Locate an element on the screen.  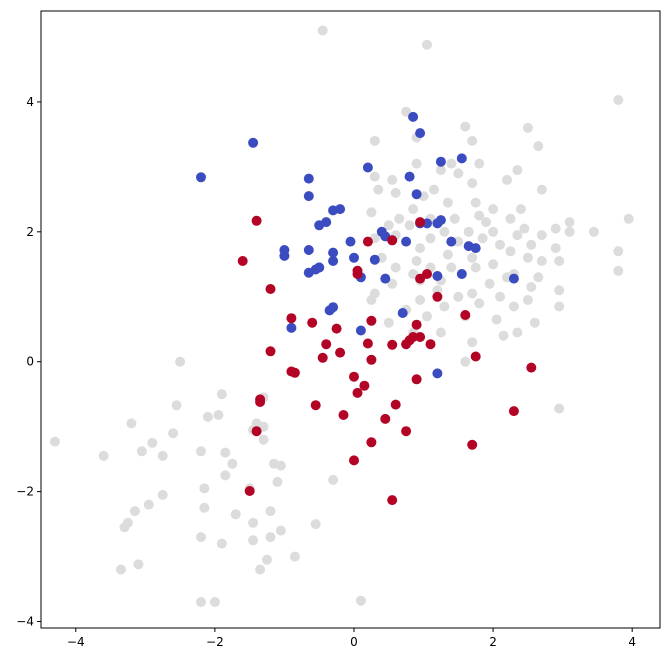
y-axis-ticks: −4 −2 0 2 4 is located at coordinates (28, 362).